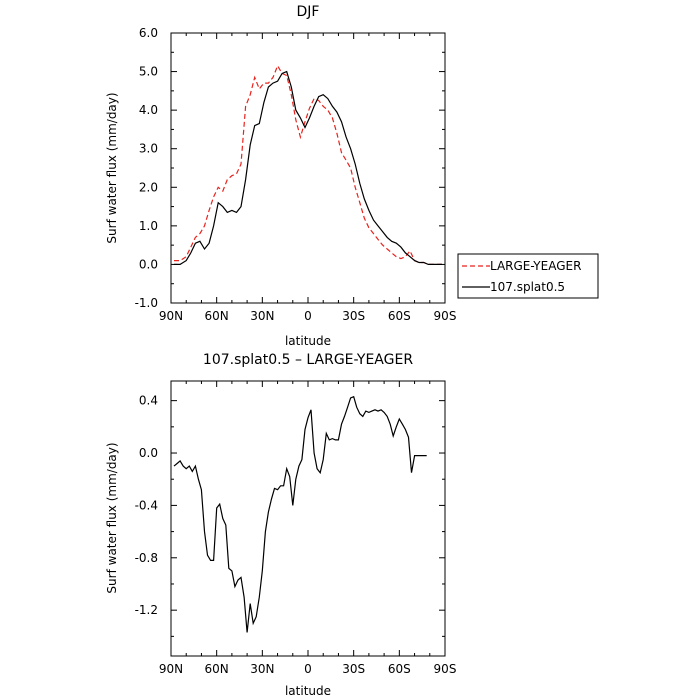 This screenshot has height=700, width=700. What do you see at coordinates (146, 303) in the screenshot?
I see `y-tick-label: -1.0` at bounding box center [146, 303].